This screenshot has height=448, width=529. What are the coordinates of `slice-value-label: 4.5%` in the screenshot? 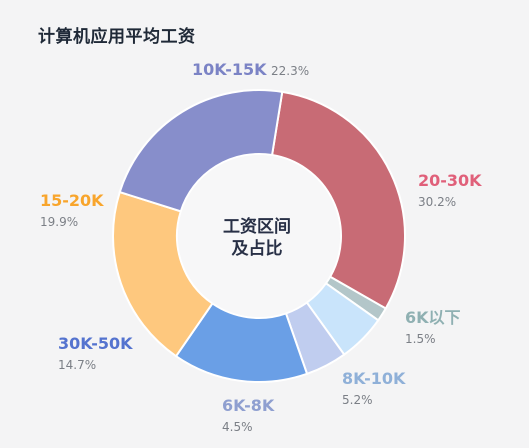 It's located at (237, 427).